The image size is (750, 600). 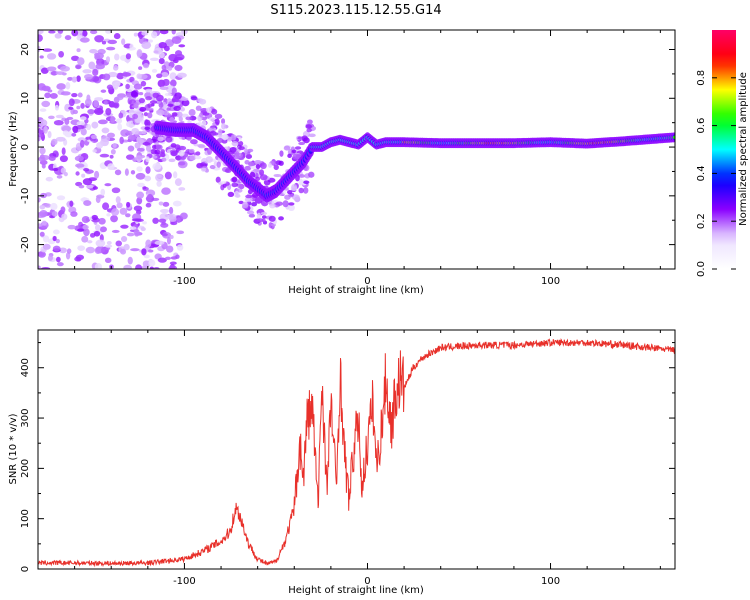 What do you see at coordinates (25, 196) in the screenshot?
I see `spectrogram-y-tick-label: -10` at bounding box center [25, 196].